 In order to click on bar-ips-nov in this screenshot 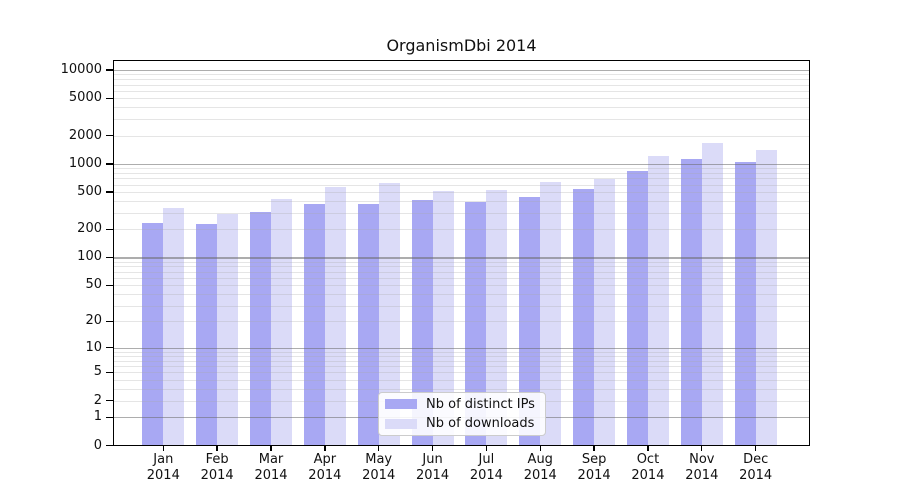, I will do `click(691, 302)`.